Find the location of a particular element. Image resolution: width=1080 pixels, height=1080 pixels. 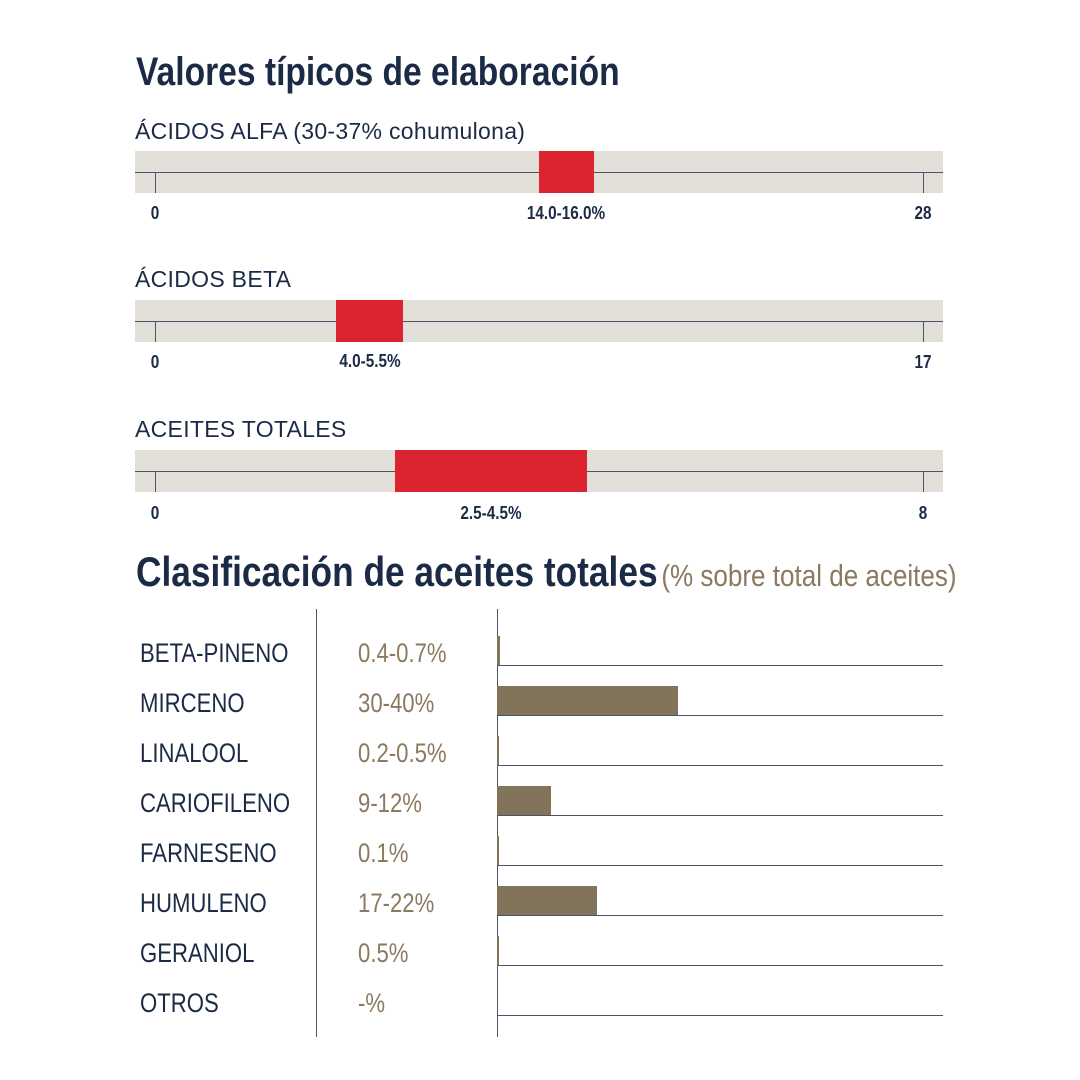

range-axis is located at coordinates (539, 321).